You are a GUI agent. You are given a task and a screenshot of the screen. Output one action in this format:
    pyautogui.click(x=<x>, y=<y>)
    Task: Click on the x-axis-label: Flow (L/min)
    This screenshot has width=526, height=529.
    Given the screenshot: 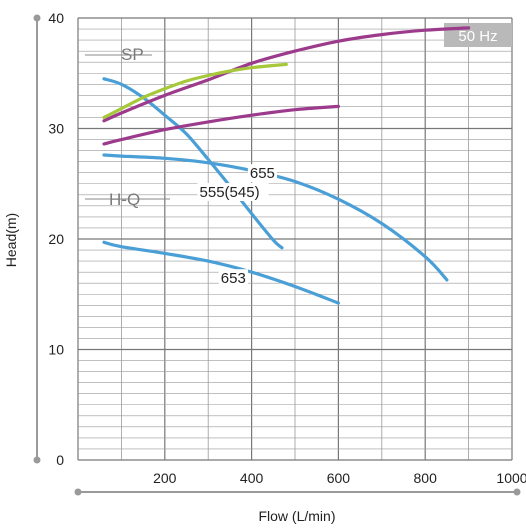 What is the action you would take?
    pyautogui.click(x=296, y=516)
    